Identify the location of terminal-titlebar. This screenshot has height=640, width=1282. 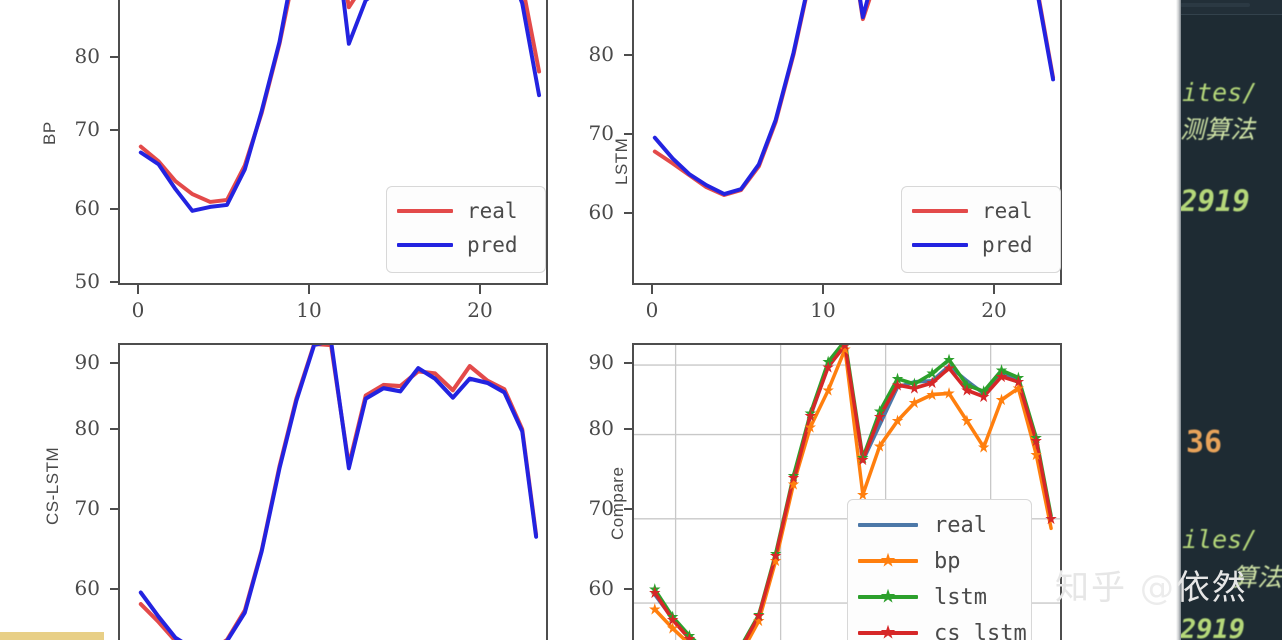
(1229, 7).